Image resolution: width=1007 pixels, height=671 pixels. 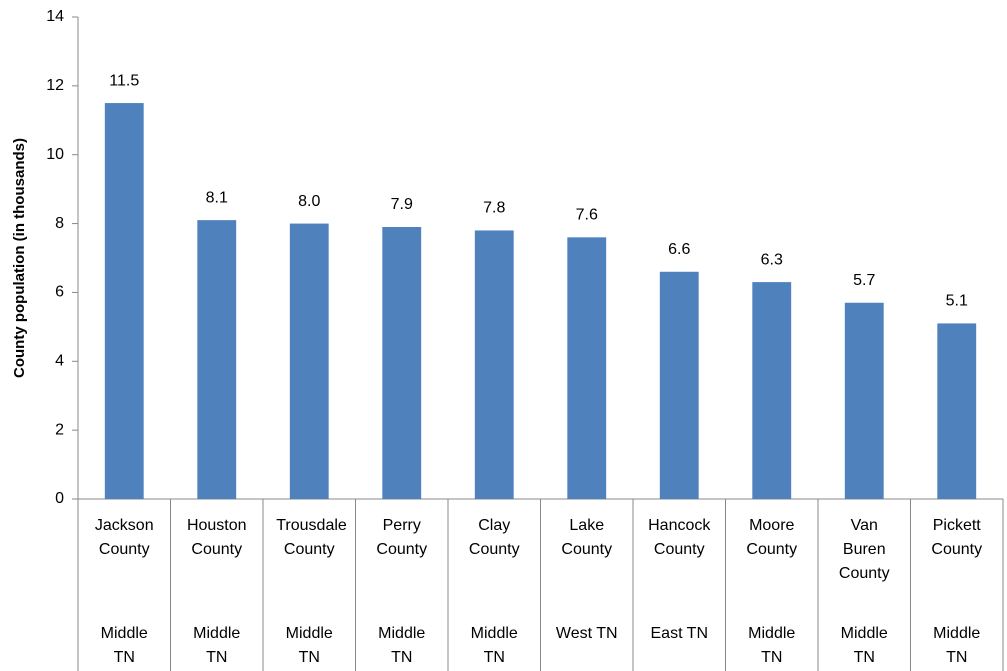 I want to click on y-tick-label: 2, so click(x=59, y=429).